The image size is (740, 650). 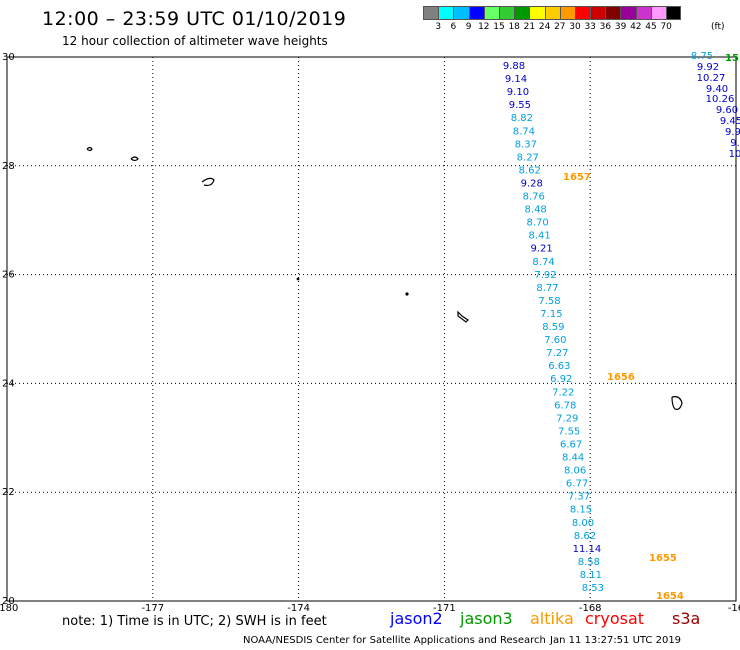 What do you see at coordinates (573, 458) in the screenshot?
I see `wave-height-value: 8.44` at bounding box center [573, 458].